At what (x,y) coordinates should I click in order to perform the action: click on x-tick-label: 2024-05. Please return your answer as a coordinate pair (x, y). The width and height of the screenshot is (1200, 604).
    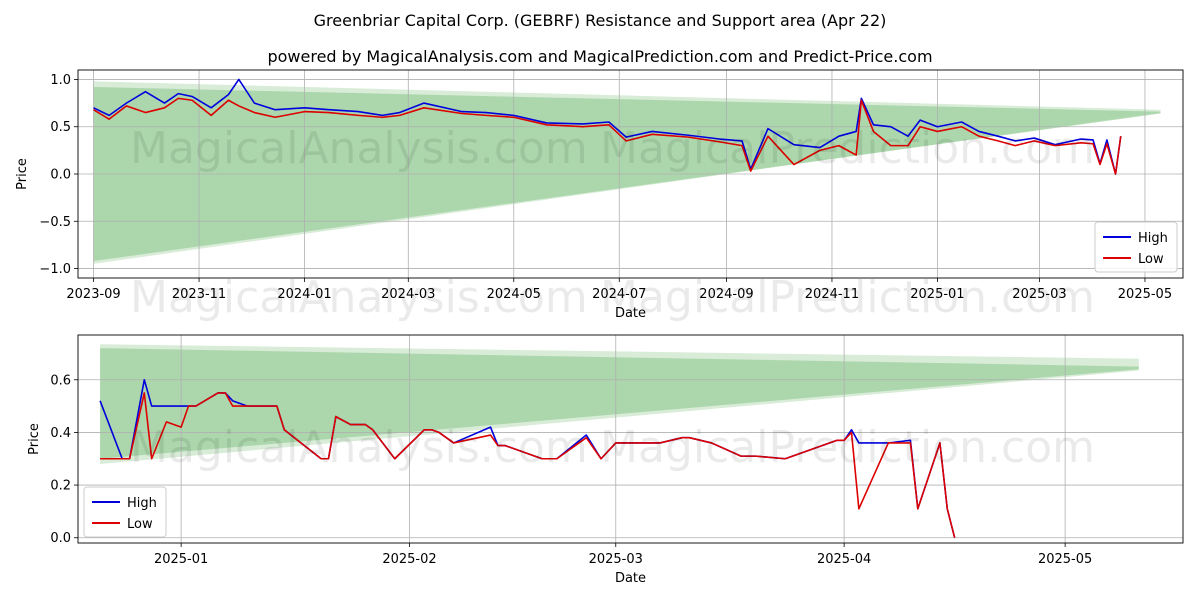
    Looking at the image, I should click on (514, 294).